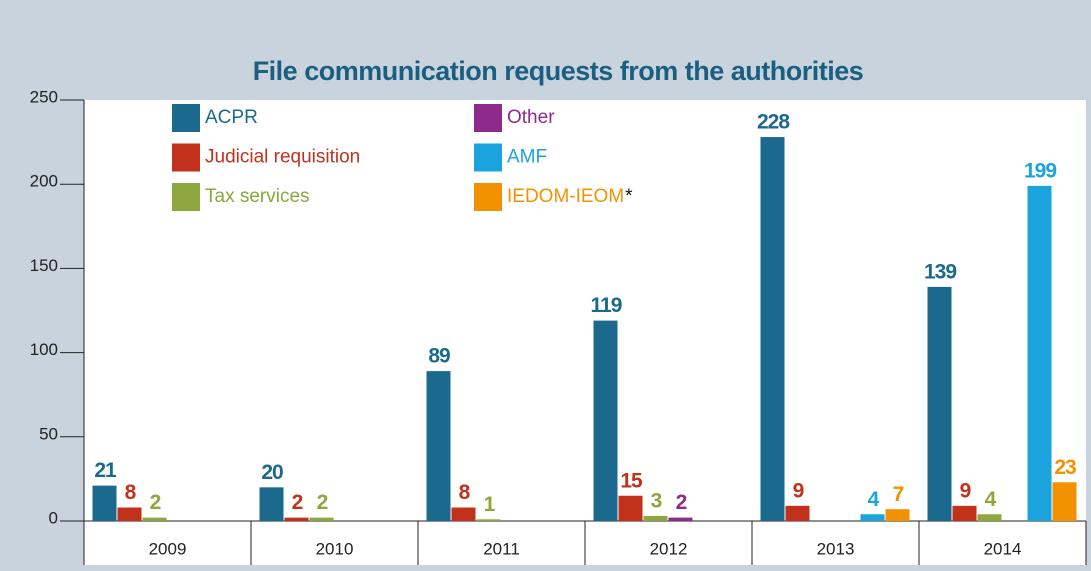  I want to click on x-tick-label: 2012, so click(669, 548).